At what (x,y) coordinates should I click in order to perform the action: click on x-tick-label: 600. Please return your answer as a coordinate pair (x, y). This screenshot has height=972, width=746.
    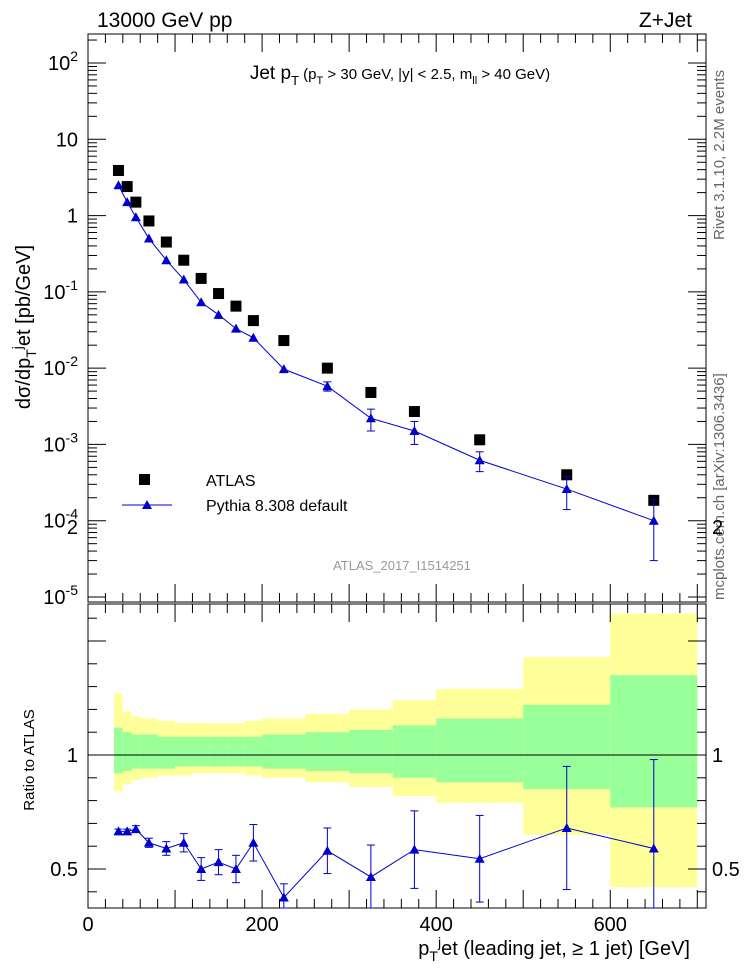
    Looking at the image, I should click on (610, 925).